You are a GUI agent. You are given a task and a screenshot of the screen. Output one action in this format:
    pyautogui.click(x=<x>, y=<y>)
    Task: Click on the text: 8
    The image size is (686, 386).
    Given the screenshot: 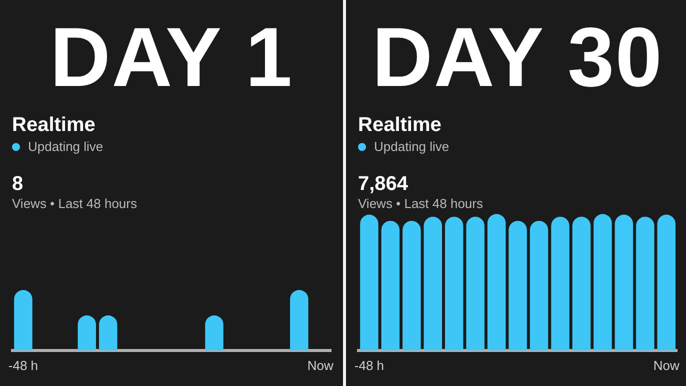 What is the action you would take?
    pyautogui.click(x=18, y=184)
    